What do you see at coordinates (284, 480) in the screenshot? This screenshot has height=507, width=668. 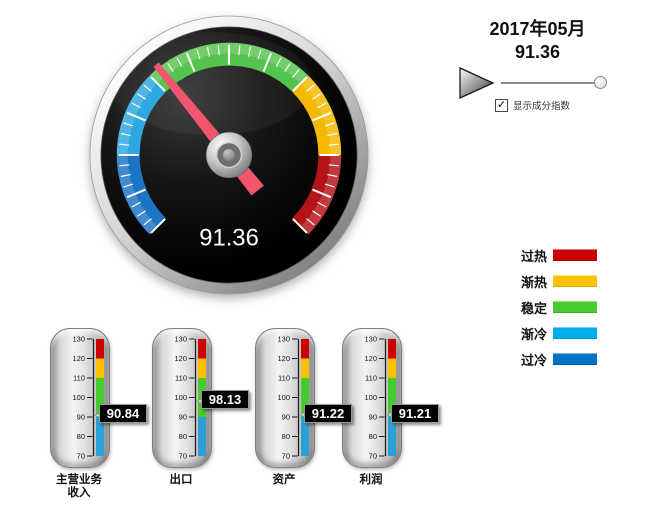 I see `thermometer-label: 资产` at bounding box center [284, 480].